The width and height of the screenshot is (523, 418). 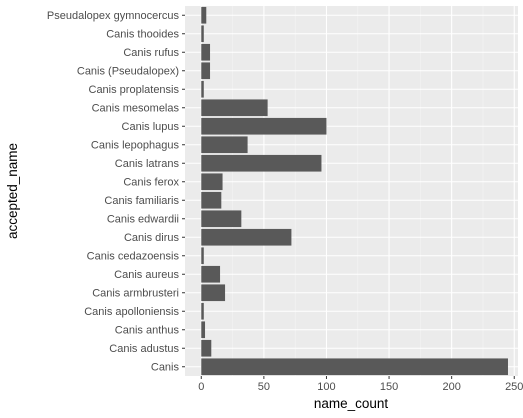 I want to click on x-tick-label: 0, so click(x=201, y=387).